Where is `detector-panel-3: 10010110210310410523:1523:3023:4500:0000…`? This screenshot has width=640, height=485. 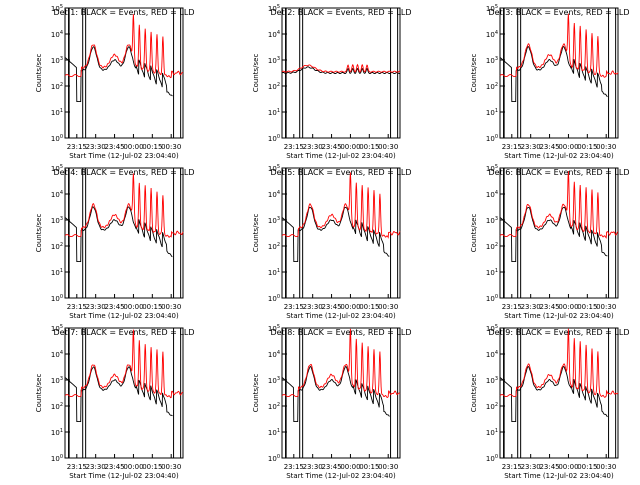 detector-panel-3: 10010110210310410523:1523:3023:4500:0000… is located at coordinates (549, 82).